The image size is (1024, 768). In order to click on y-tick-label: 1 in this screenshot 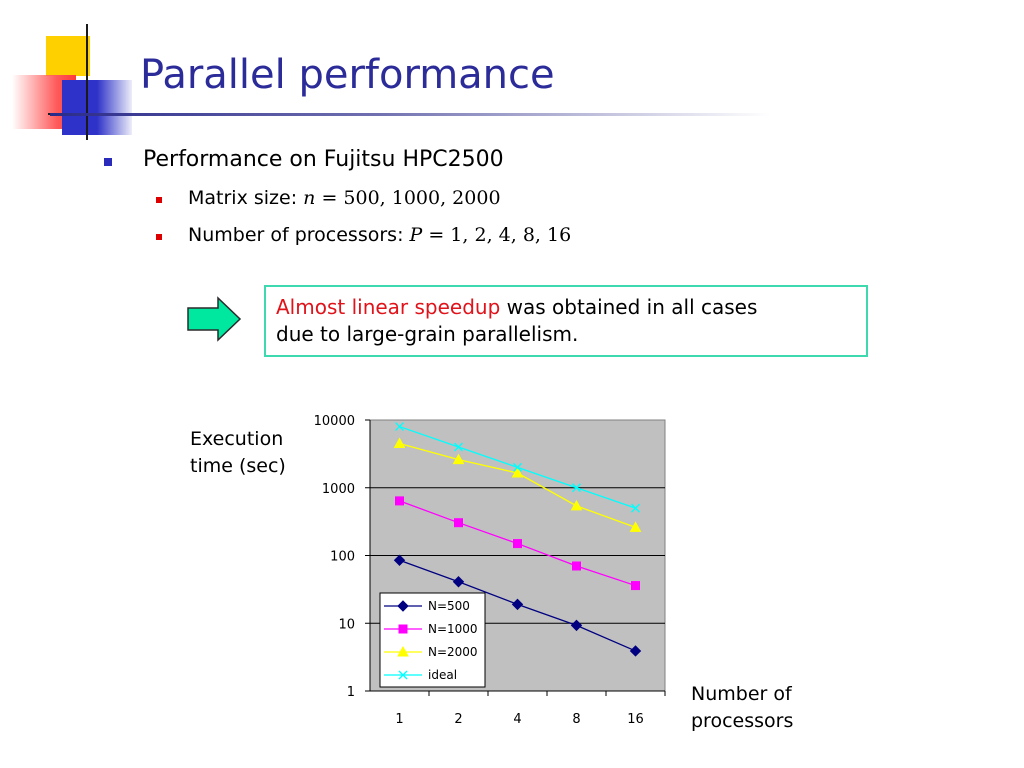, I will do `click(351, 692)`.